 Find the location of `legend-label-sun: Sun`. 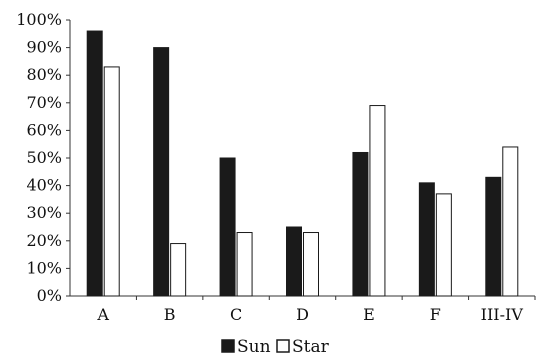

legend-label-sun: Sun is located at coordinates (254, 347).